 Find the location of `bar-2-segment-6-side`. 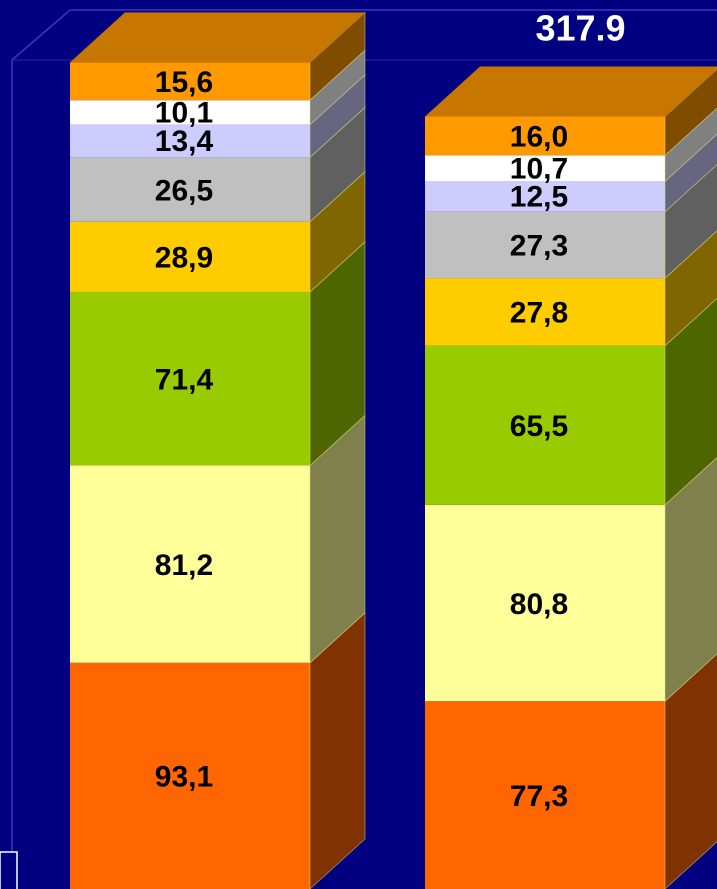

bar-2-segment-6-side is located at coordinates (690, 173).